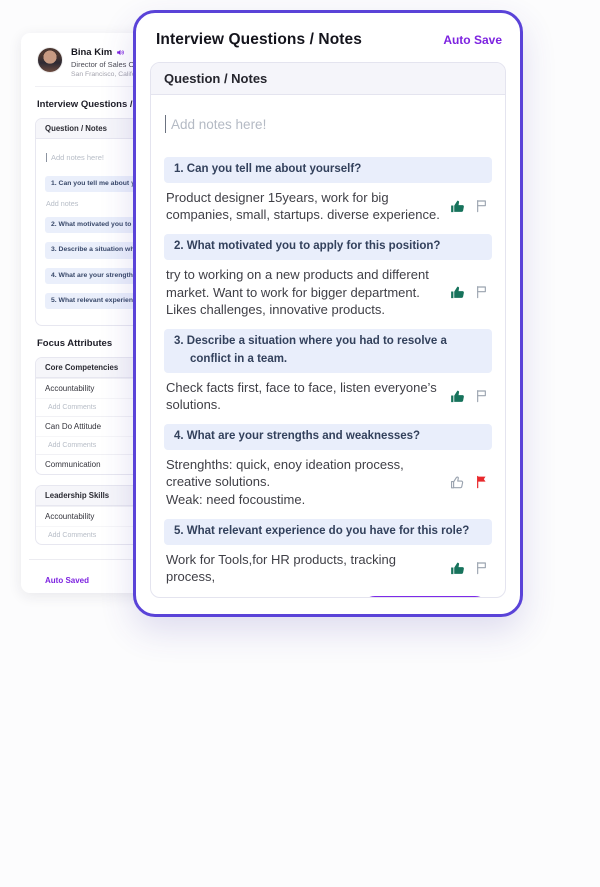  What do you see at coordinates (62, 204) in the screenshot?
I see `bg-answer-input-1: Add notes` at bounding box center [62, 204].